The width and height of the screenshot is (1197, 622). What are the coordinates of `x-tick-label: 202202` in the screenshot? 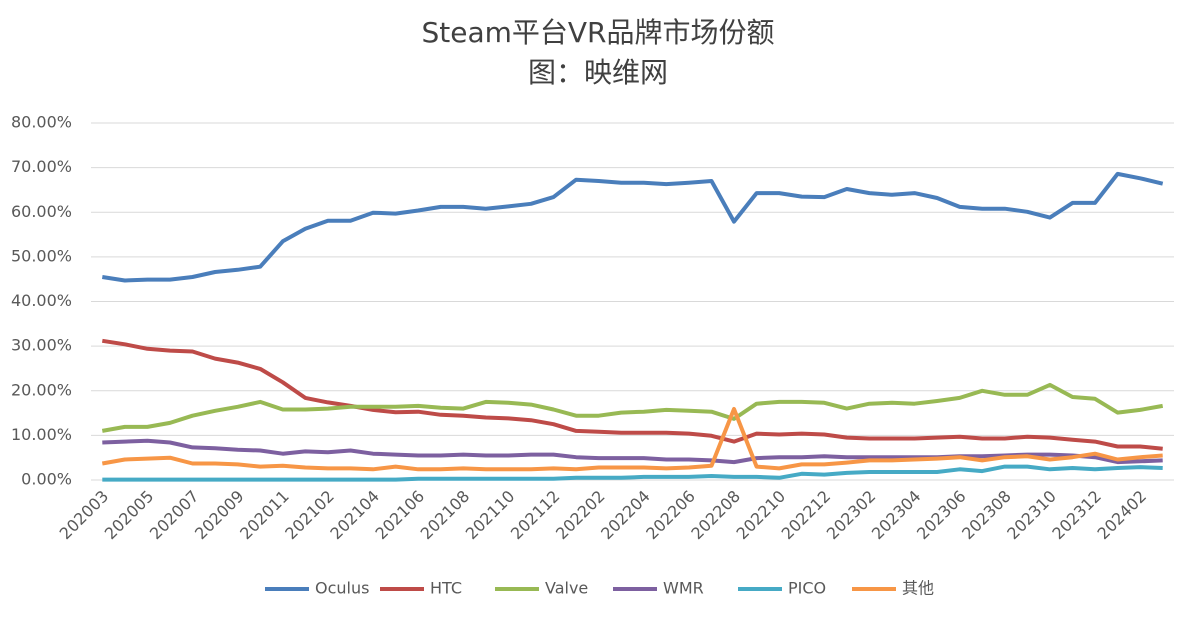 It's located at (580, 515).